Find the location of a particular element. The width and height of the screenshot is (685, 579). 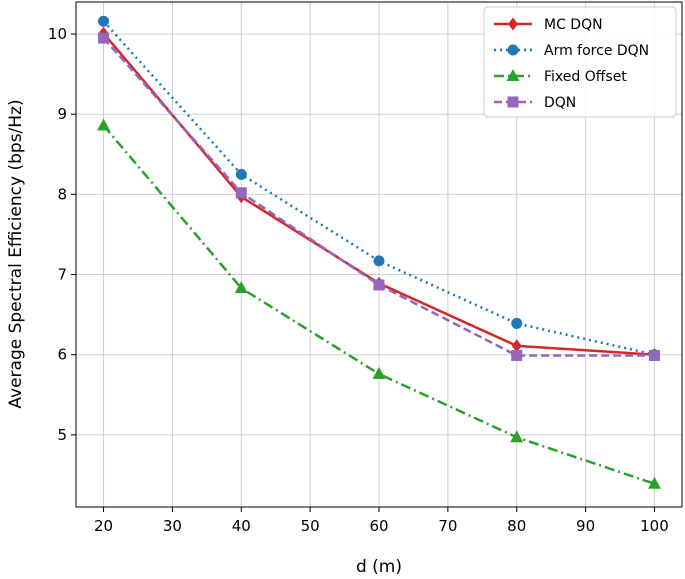

y-tick-label: 6 is located at coordinates (62, 355).